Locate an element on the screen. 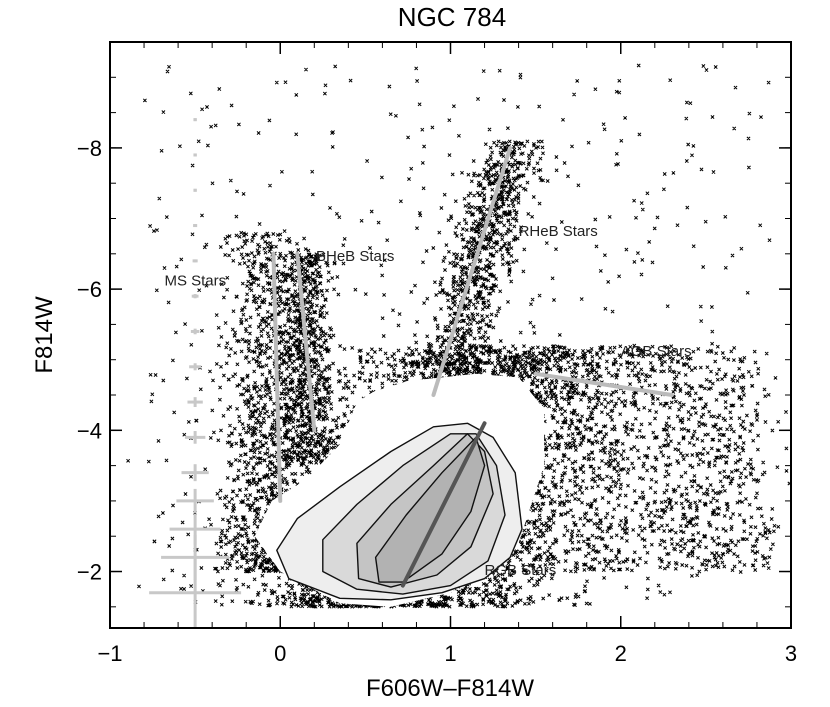 This screenshot has width=830, height=707. x-tick-label: 0 is located at coordinates (280, 653).